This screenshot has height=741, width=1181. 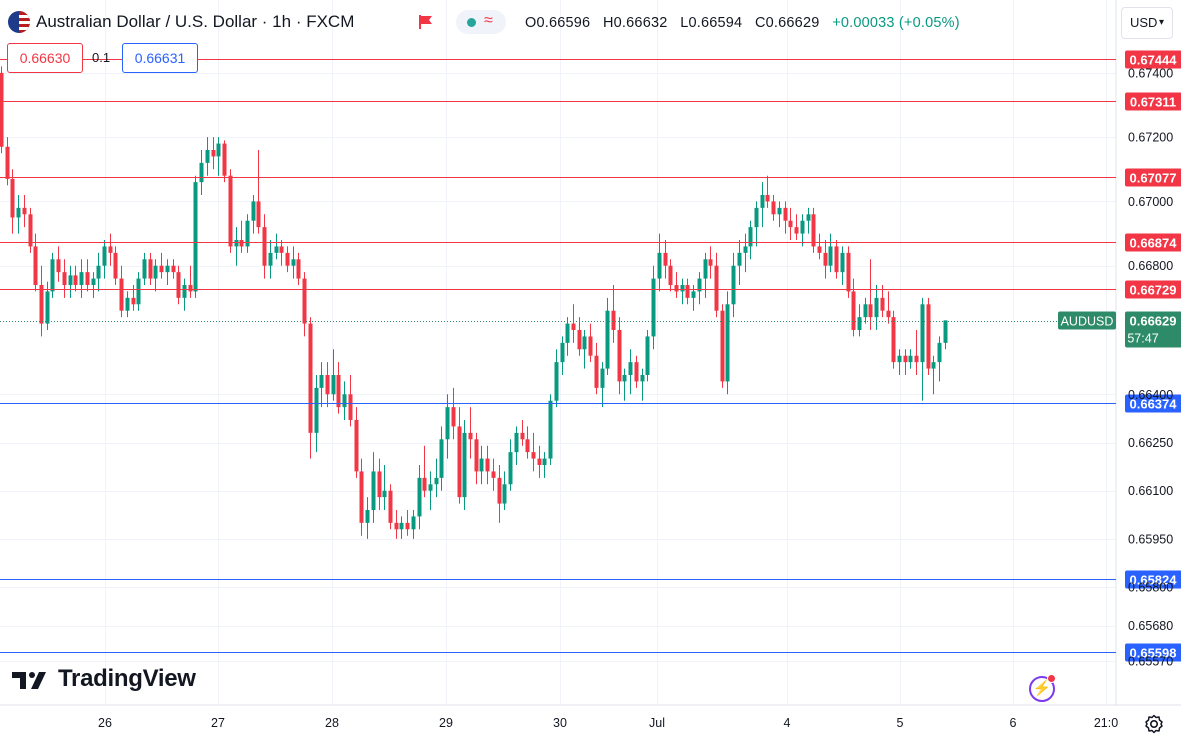 What do you see at coordinates (45, 58) in the screenshot?
I see `sell-price-button: 0.66630` at bounding box center [45, 58].